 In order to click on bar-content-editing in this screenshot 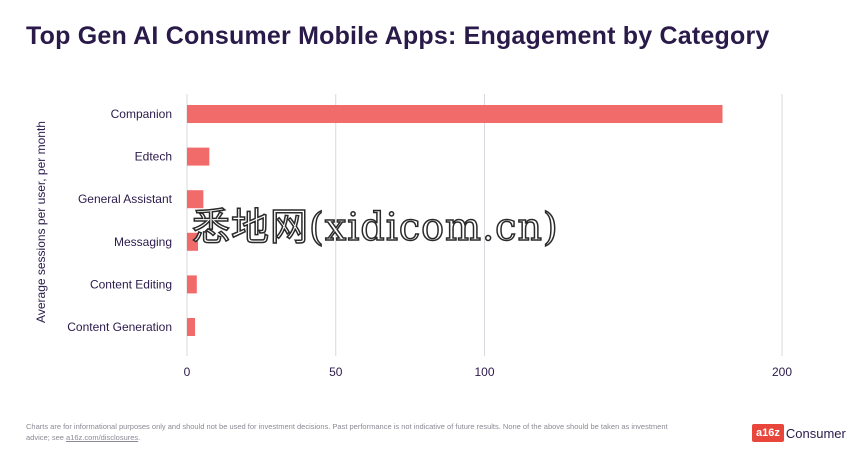, I will do `click(192, 284)`.